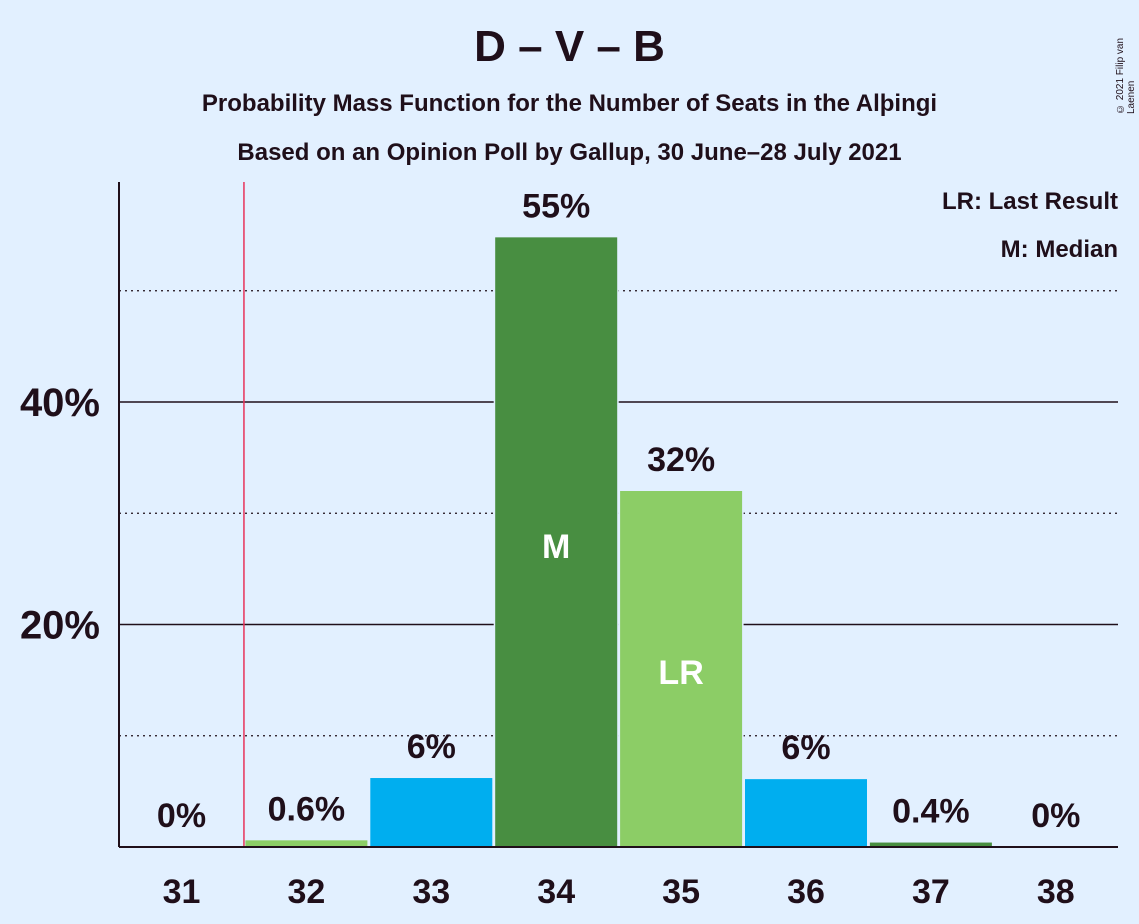  Describe the element at coordinates (556, 892) in the screenshot. I see `x-tick-label: 34` at that location.